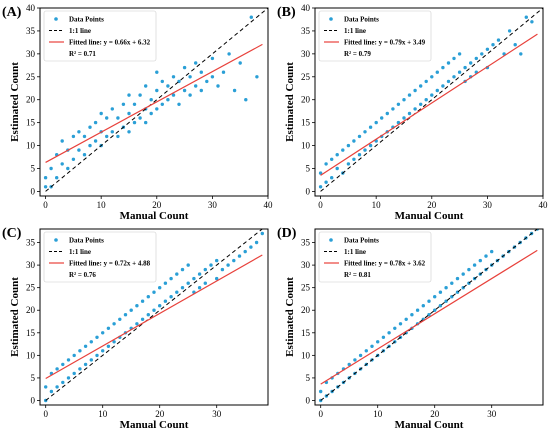 The height and width of the screenshot is (428, 550). I want to click on y-tick-label: 10, so click(31, 355).